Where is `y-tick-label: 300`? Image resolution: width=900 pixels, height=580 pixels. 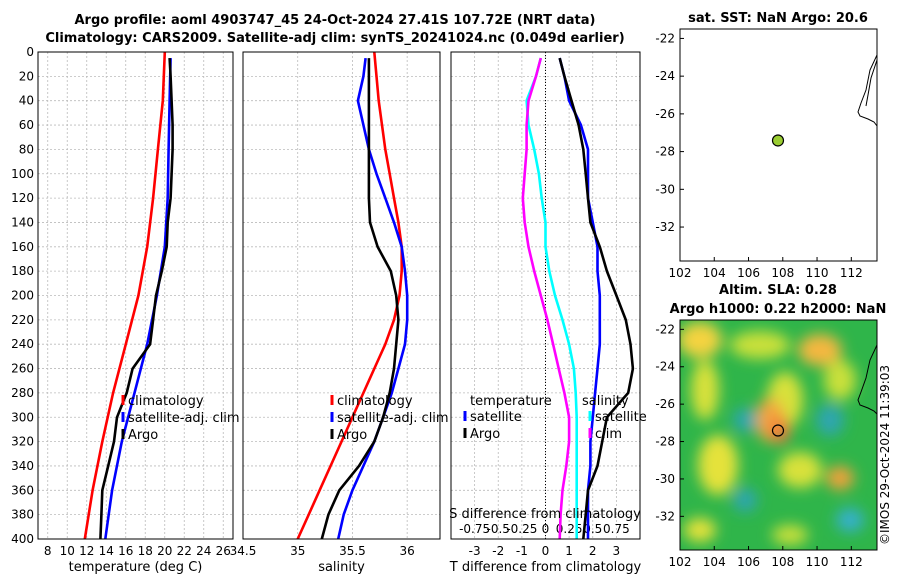
y-tick-label: 300 is located at coordinates (22, 417).